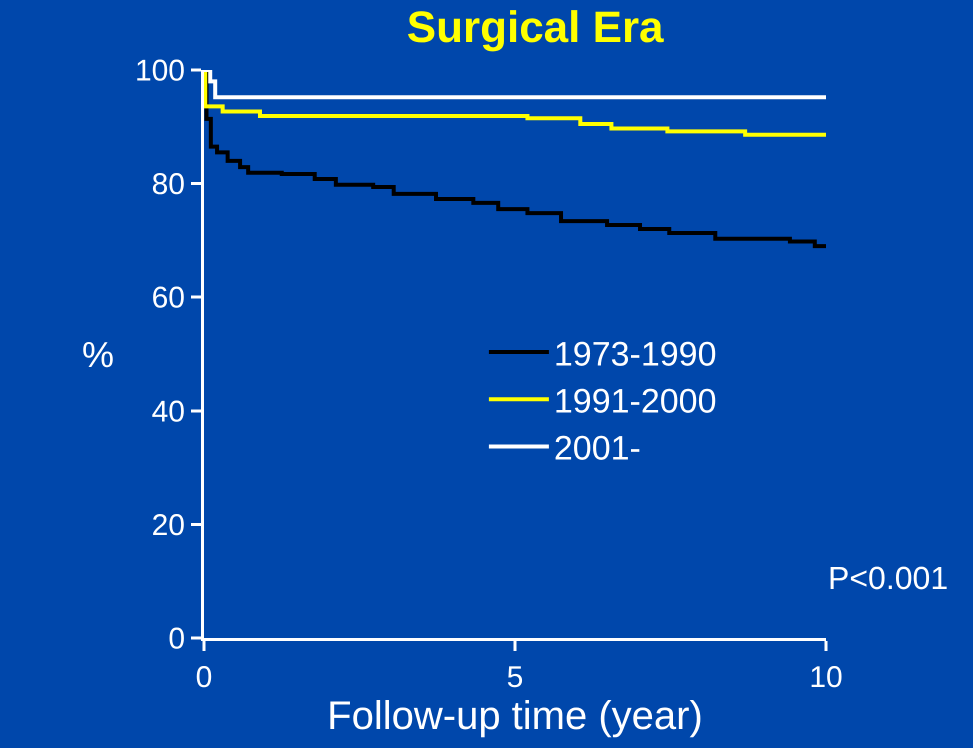  Describe the element at coordinates (826, 677) in the screenshot. I see `x-tick-label: 10` at that location.